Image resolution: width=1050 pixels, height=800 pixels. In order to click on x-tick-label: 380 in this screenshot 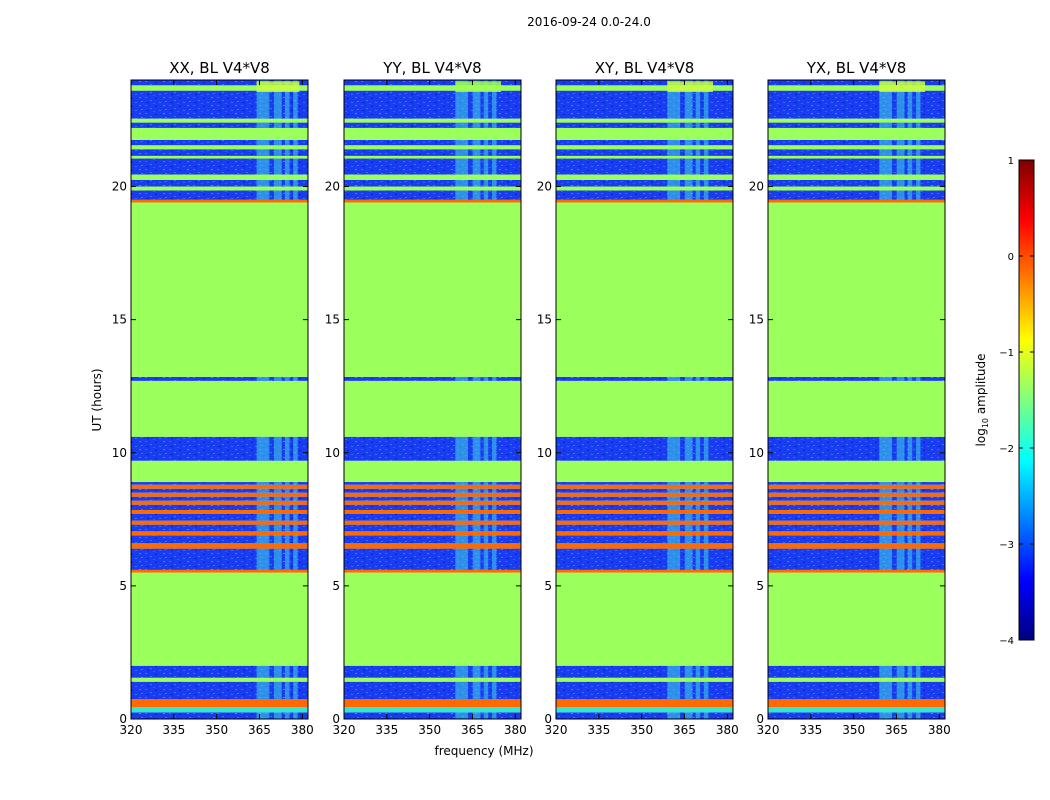, I will do `click(515, 730)`.